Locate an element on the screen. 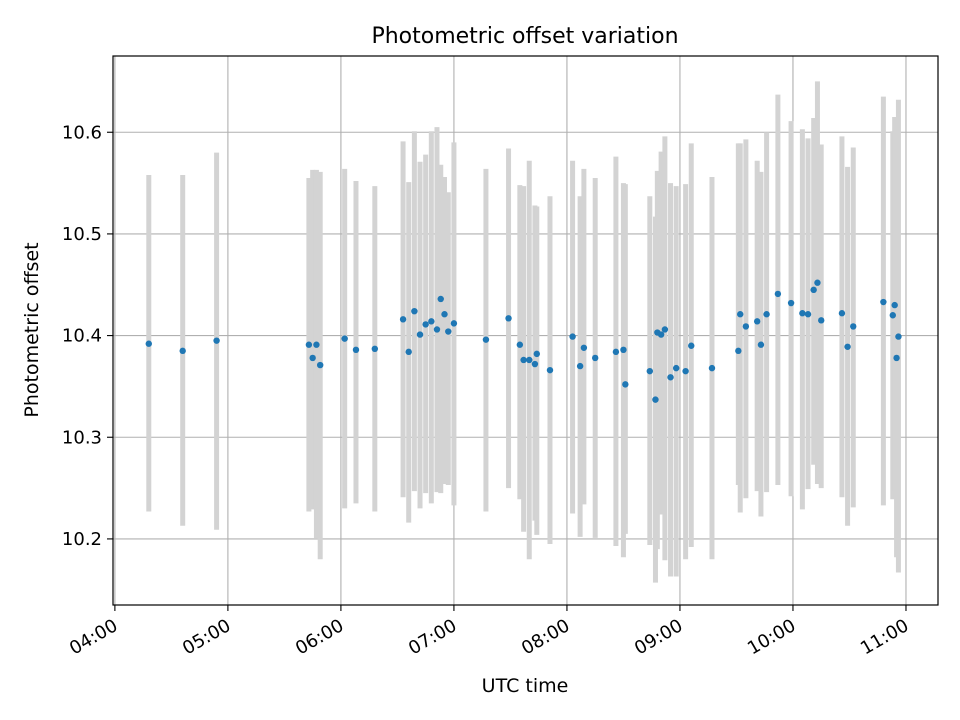 The width and height of the screenshot is (960, 720). data-points is located at coordinates (523, 341).